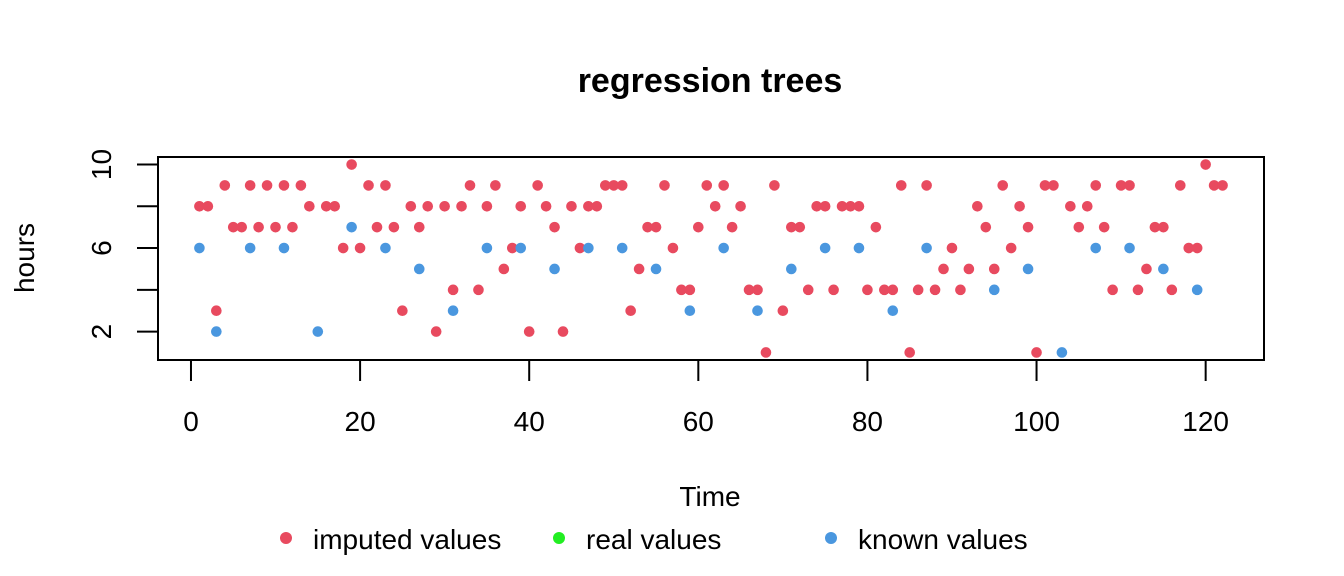 This screenshot has width=1344, height=576. Describe the element at coordinates (710, 81) in the screenshot. I see `chart-title: regression trees` at that location.